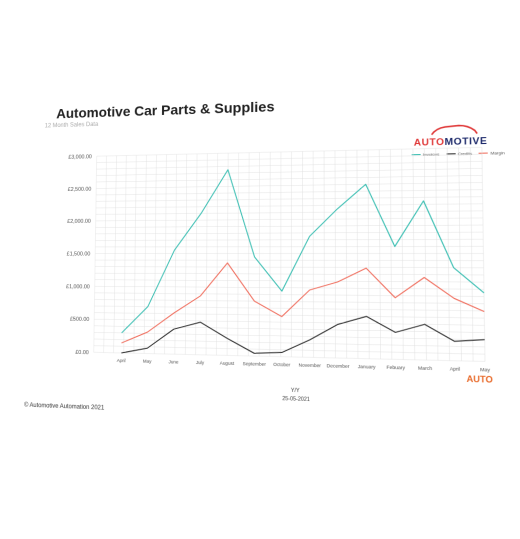 The width and height of the screenshot is (520, 539). Describe the element at coordinates (200, 363) in the screenshot. I see `x-tick-label: July` at that location.